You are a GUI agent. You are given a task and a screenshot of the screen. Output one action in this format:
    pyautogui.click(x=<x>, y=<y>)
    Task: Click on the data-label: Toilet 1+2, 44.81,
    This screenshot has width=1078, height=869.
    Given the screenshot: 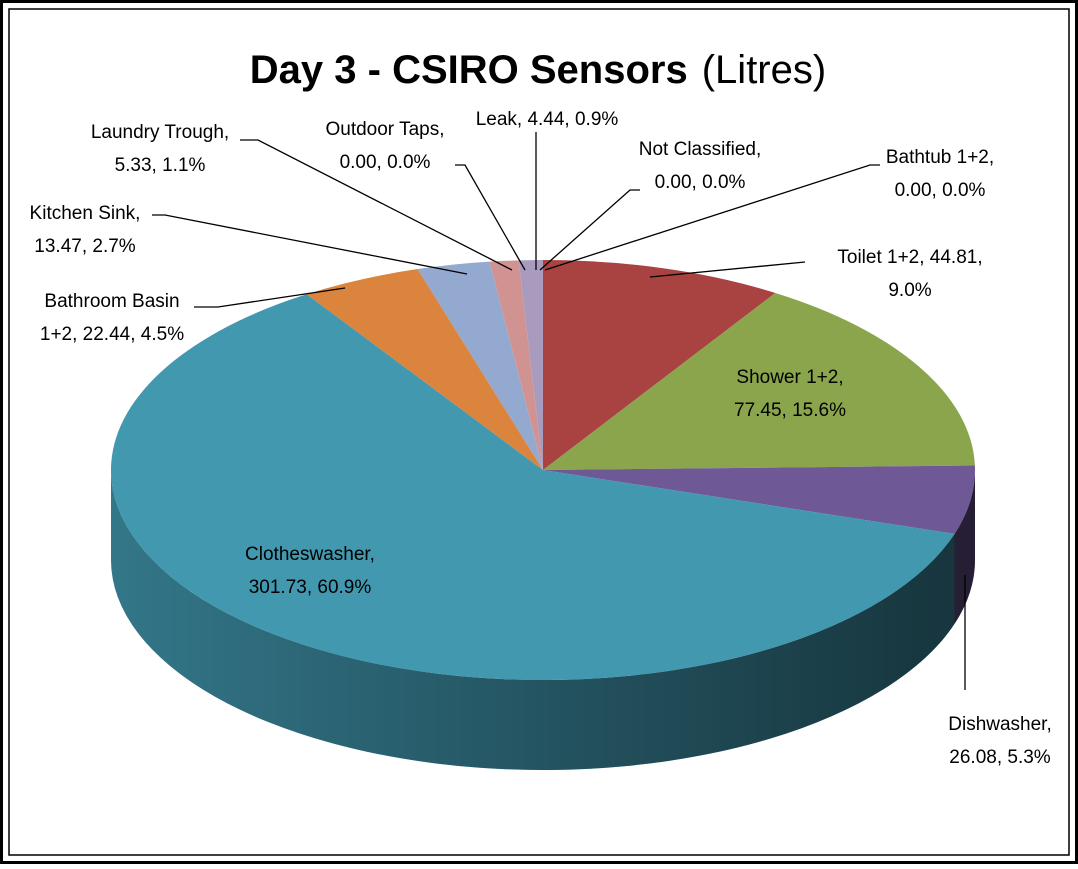 What is the action you would take?
    pyautogui.click(x=909, y=257)
    